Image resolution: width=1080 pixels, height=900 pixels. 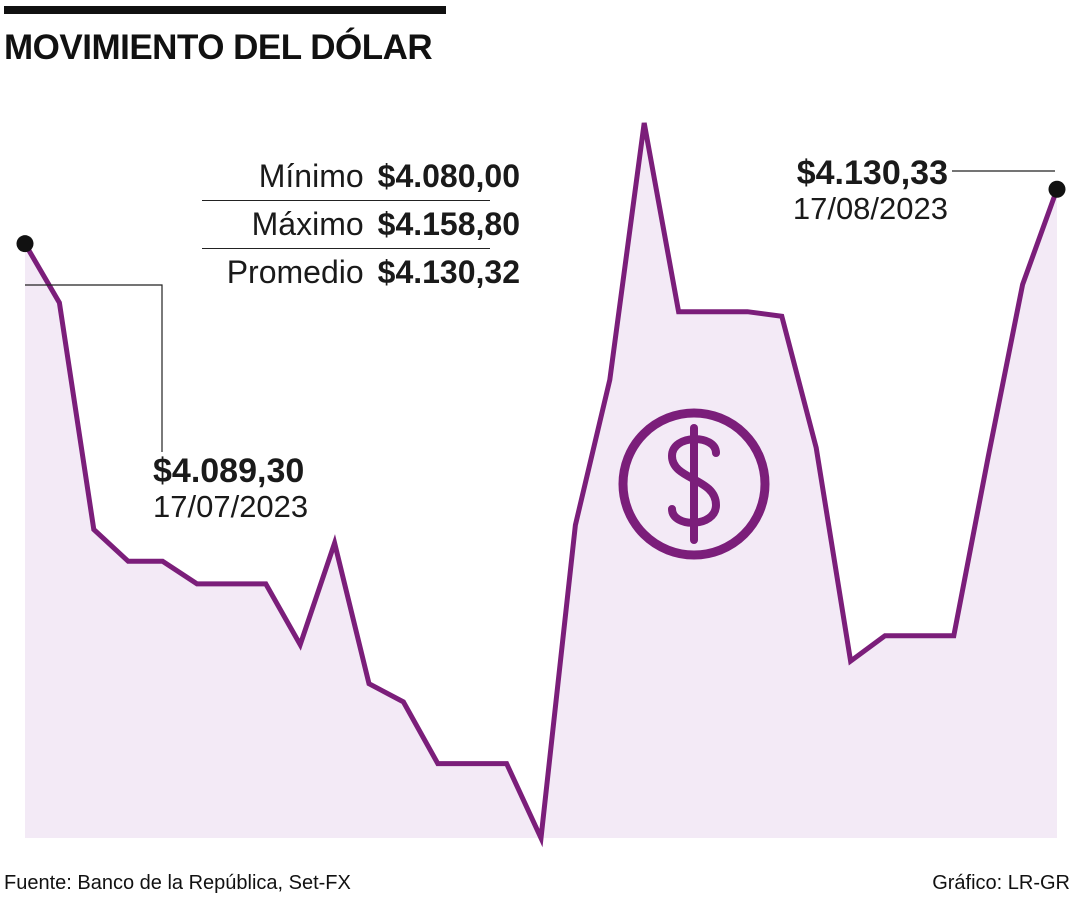 I want to click on stat-row-minimum: Mínimo $4.080,00, so click(x=360, y=176).